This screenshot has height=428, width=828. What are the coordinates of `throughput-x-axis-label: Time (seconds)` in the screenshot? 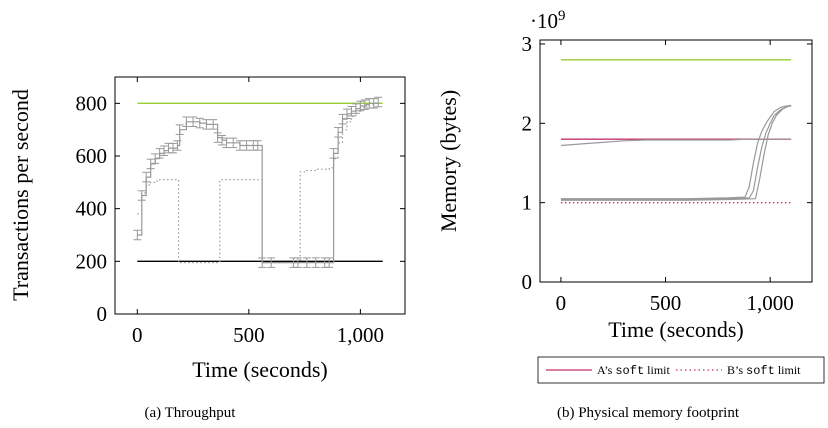 It's located at (259, 369).